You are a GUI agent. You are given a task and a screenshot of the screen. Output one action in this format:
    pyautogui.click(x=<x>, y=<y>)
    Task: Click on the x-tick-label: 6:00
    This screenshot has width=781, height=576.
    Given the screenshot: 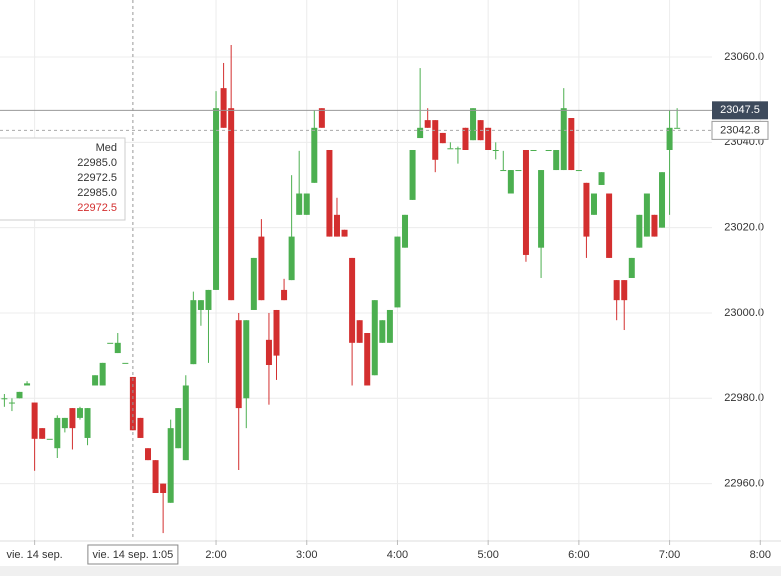 What is the action you would take?
    pyautogui.click(x=578, y=555)
    